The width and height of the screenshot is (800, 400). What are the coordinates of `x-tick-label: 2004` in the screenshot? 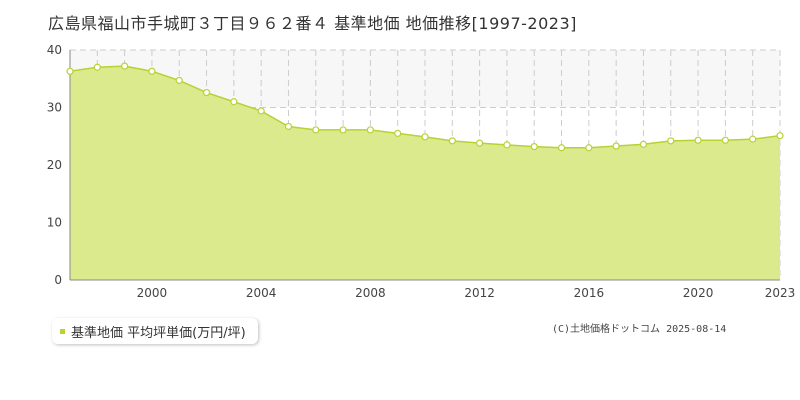 It's located at (261, 293).